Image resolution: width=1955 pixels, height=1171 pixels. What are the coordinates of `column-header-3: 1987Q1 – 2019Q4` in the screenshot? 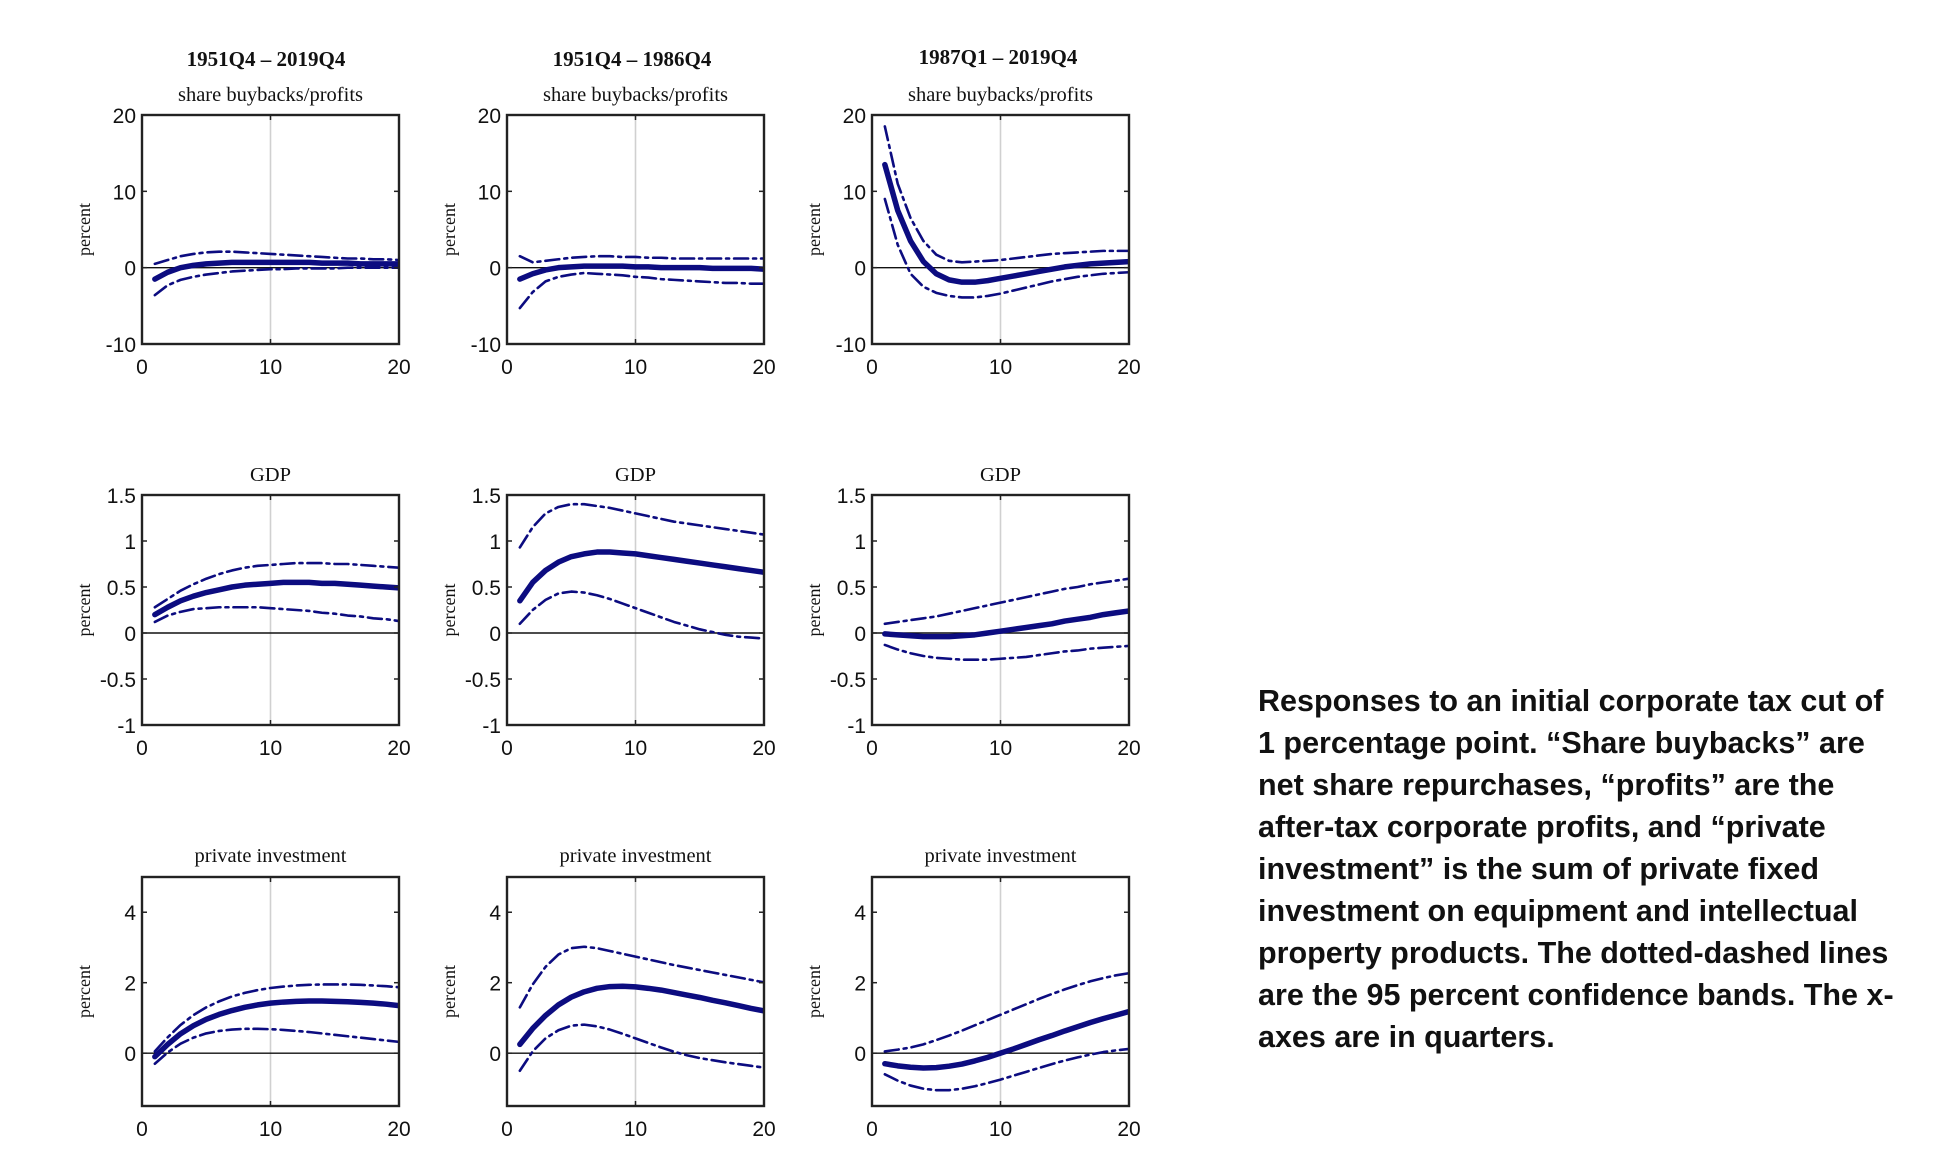 It's located at (998, 57).